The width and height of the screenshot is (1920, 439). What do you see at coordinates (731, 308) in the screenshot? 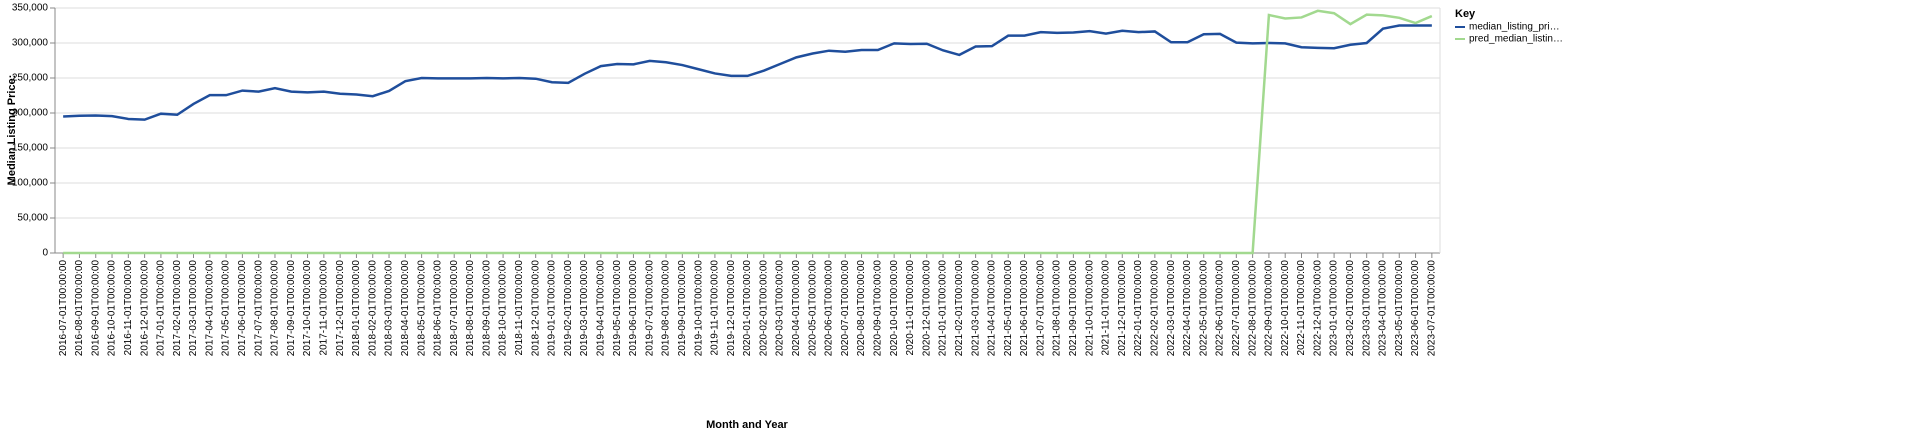
I see `x-tick-label: 2019-12-01T00:00:00` at bounding box center [731, 308].